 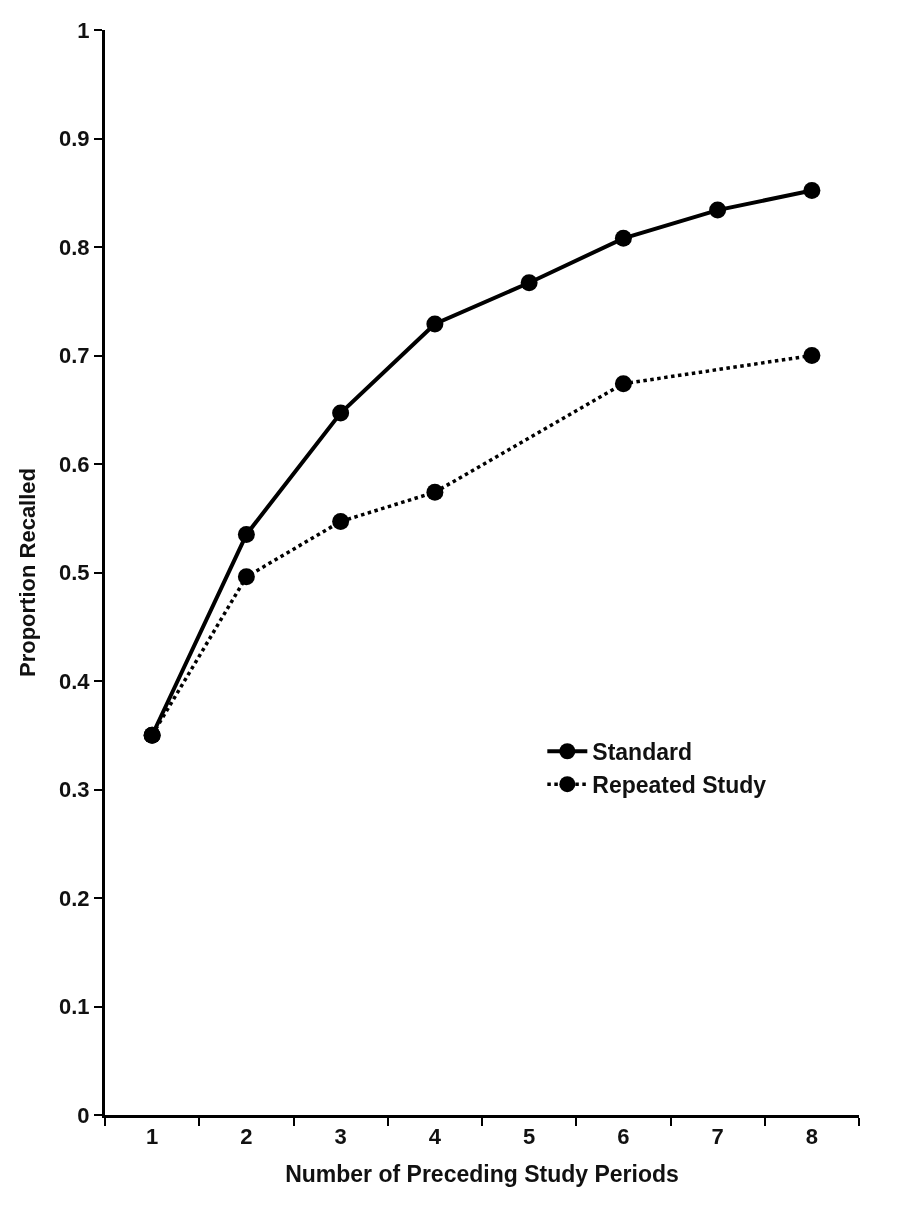 What do you see at coordinates (679, 785) in the screenshot?
I see `legend-label: Repeated Study` at bounding box center [679, 785].